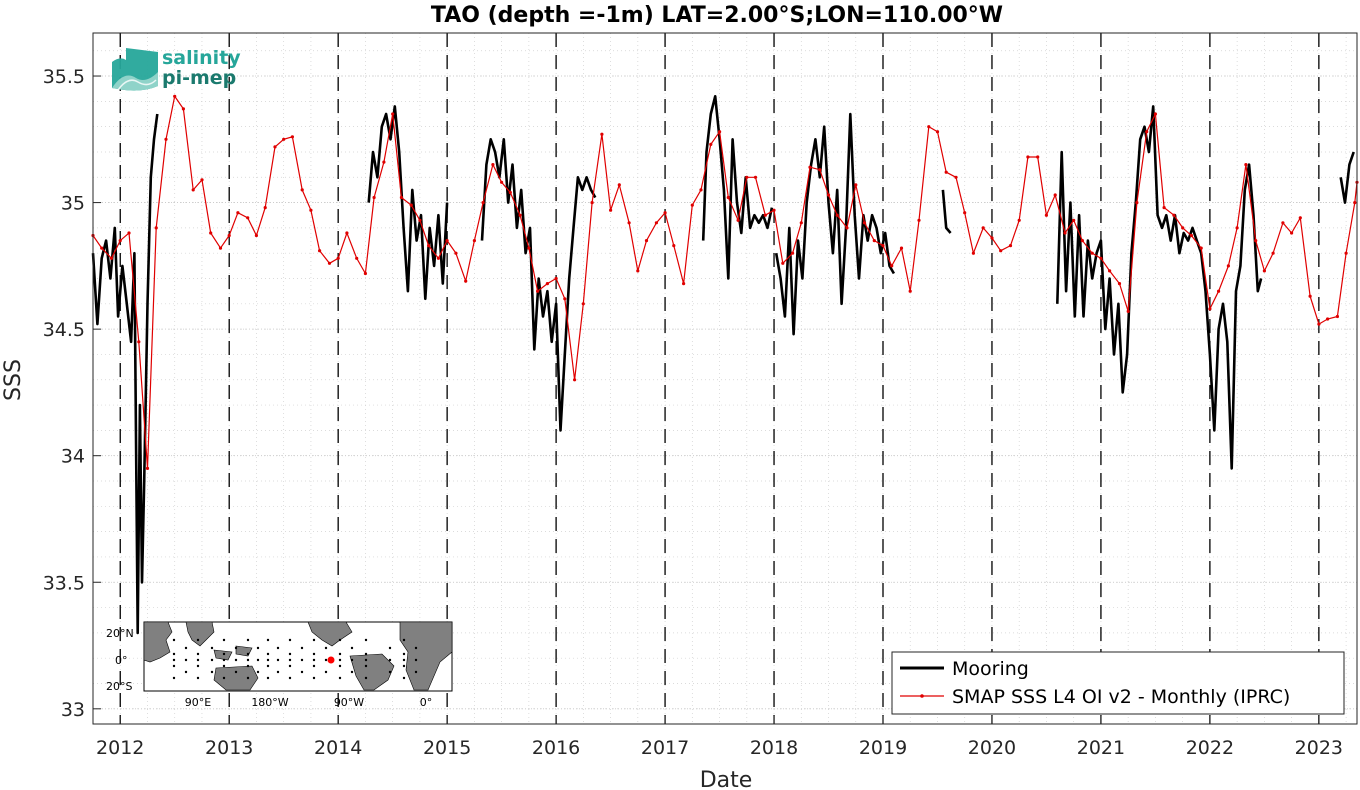 The image size is (1360, 790). Describe the element at coordinates (13, 380) in the screenshot. I see `y-axis-label: SSS` at that location.